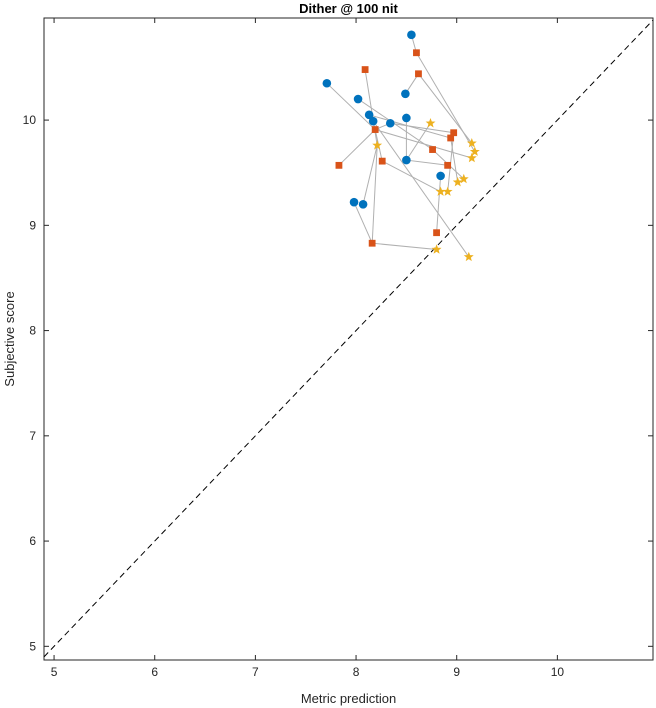  Describe the element at coordinates (348, 698) in the screenshot. I see `x-axis-label: Metric prediction` at that location.